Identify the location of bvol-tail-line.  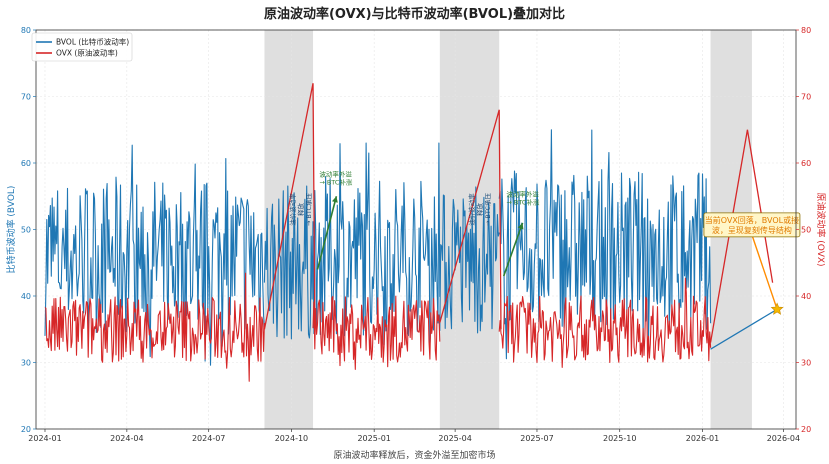
(744, 329).